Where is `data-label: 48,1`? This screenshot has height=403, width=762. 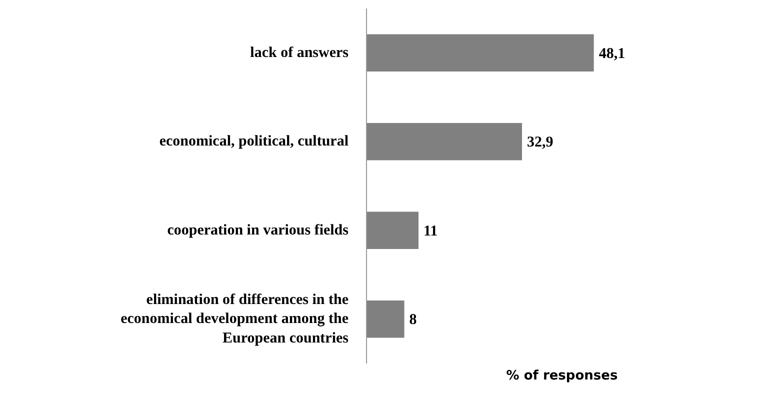
data-label: 48,1 is located at coordinates (612, 54).